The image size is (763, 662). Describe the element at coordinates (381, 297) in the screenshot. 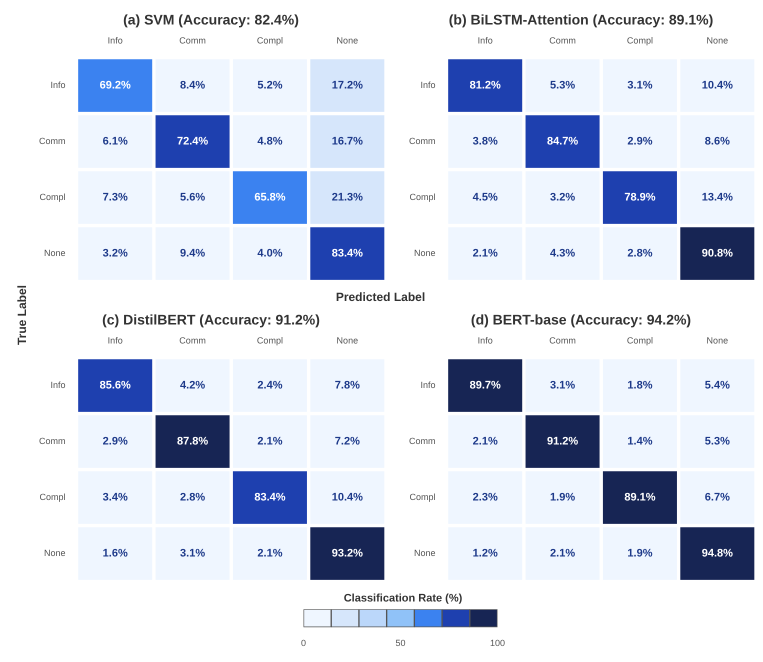

I see `x-axis-title: Predicted Label` at that location.